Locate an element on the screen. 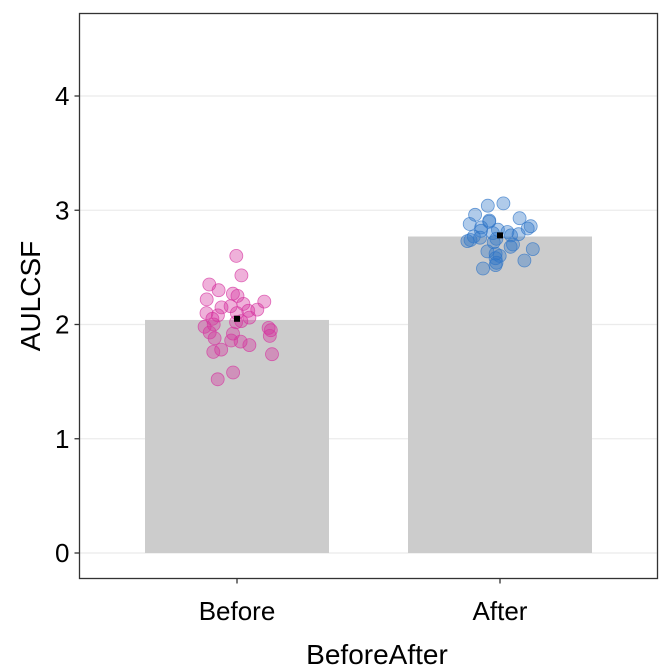 This screenshot has height=672, width=672. mean-markers is located at coordinates (368, 277).